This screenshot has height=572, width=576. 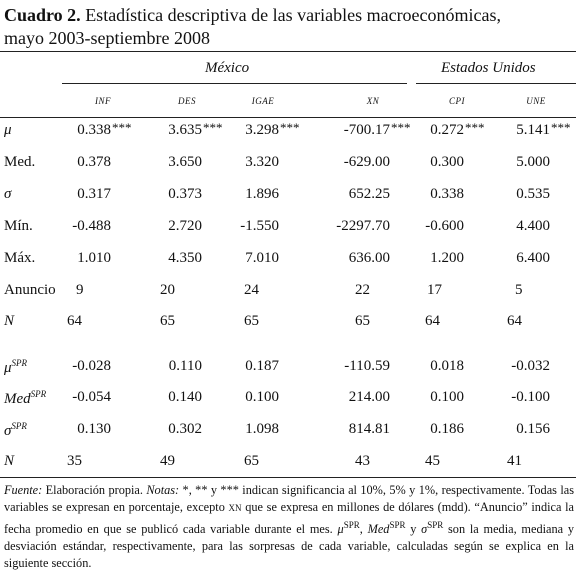 I want to click on row-label: Med., so click(x=19, y=162).